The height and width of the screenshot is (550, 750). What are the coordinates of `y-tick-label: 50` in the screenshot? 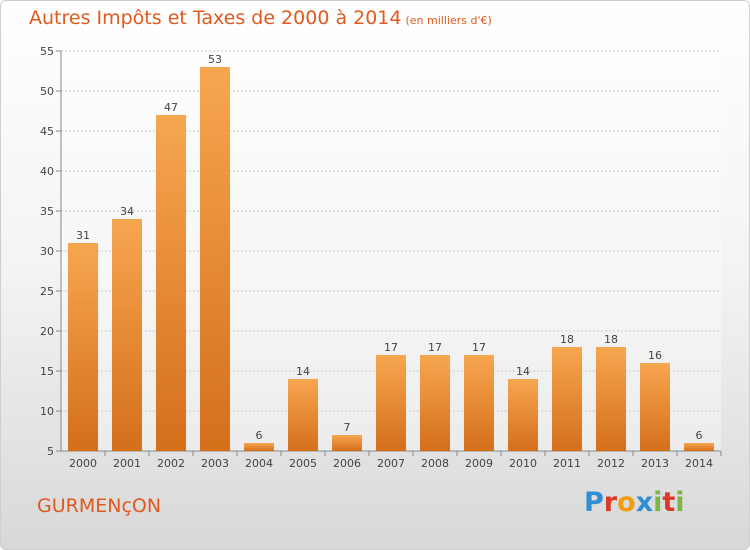 It's located at (47, 91).